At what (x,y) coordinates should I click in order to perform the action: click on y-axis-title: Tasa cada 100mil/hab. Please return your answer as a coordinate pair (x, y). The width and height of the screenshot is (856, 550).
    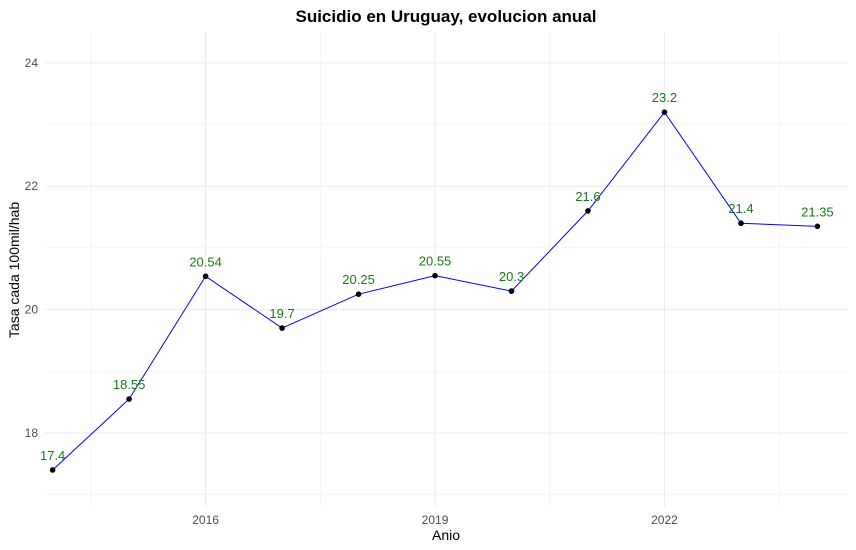
    Looking at the image, I should click on (14, 270).